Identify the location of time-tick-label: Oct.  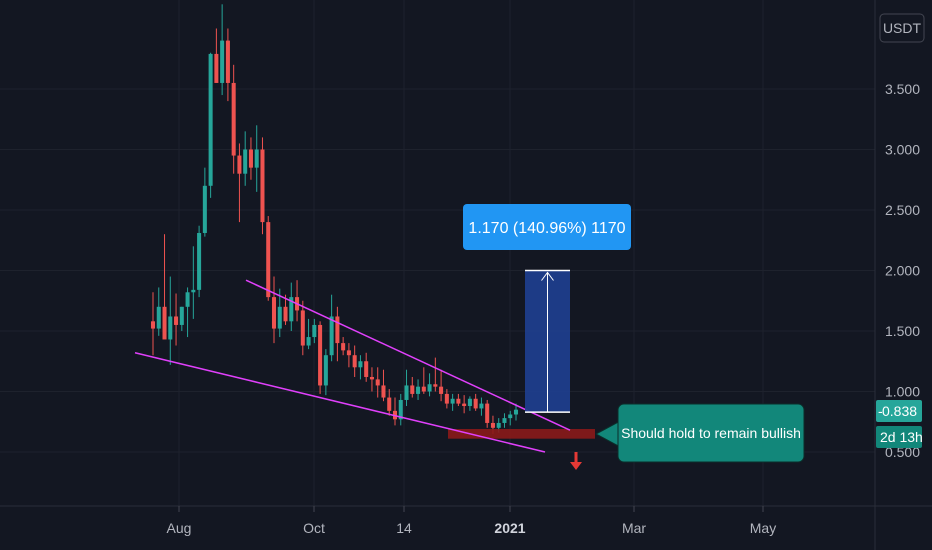
(314, 528).